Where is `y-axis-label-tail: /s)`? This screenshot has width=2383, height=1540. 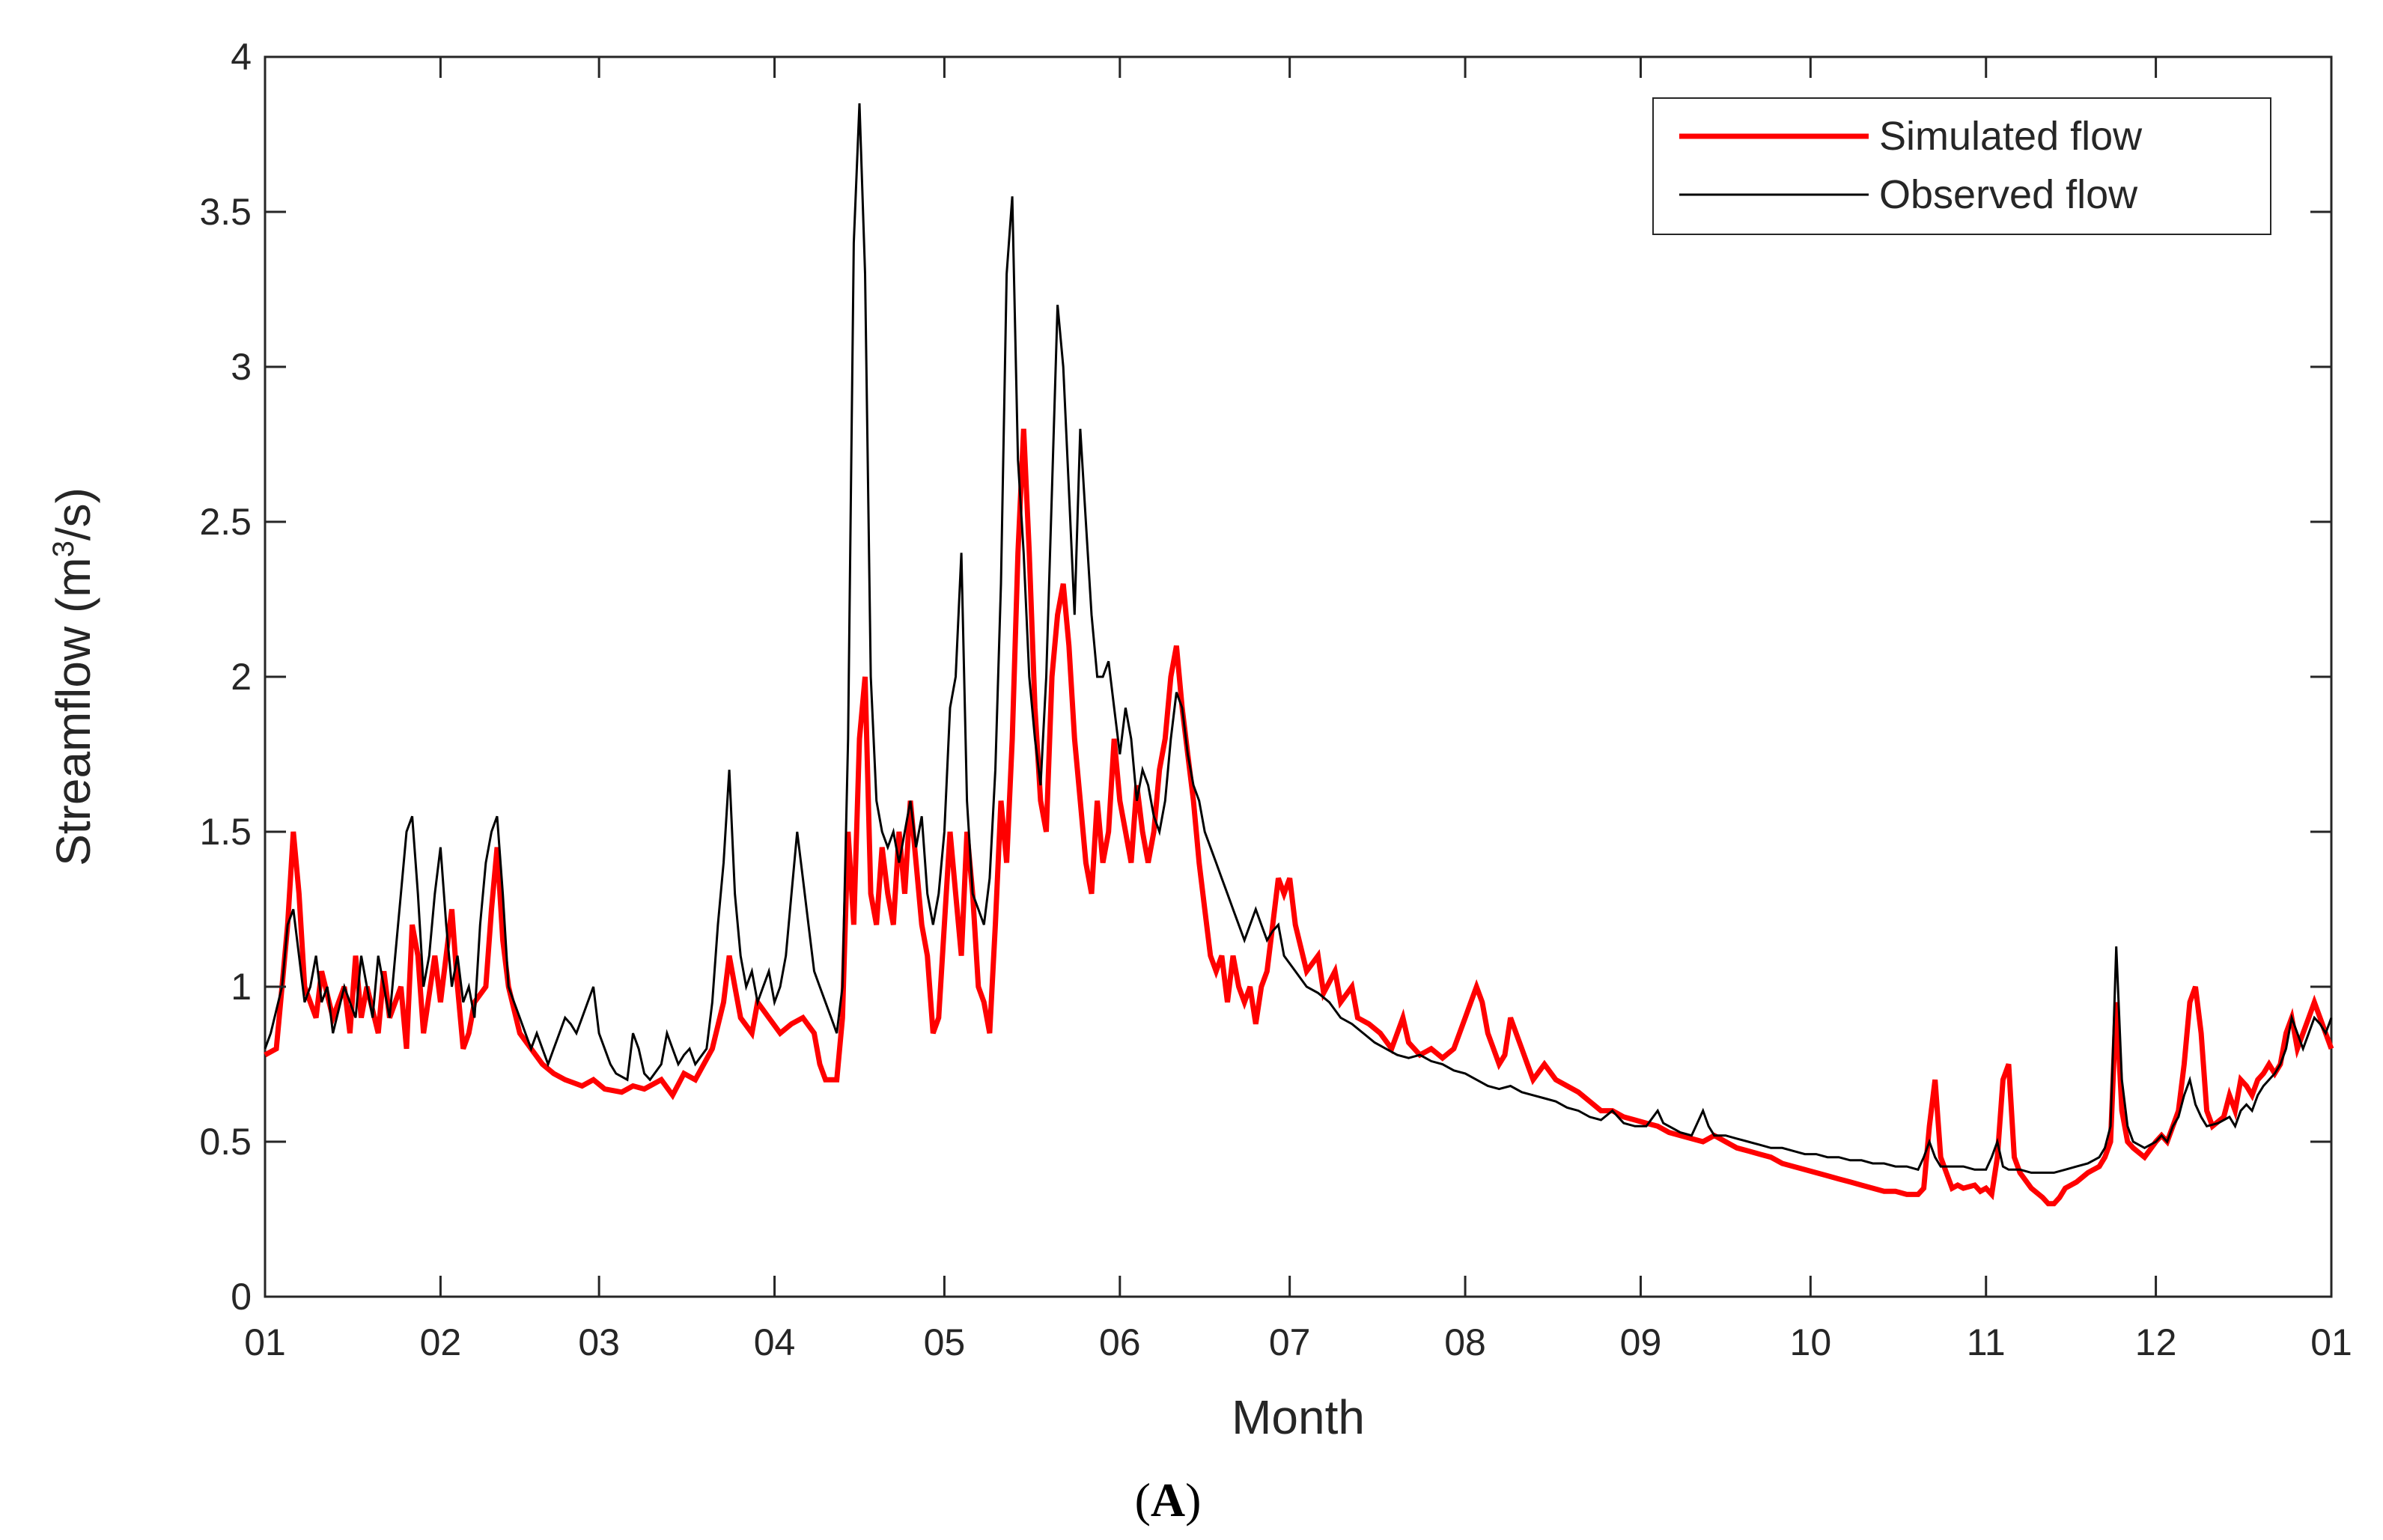
y-axis-label-tail: /s) is located at coordinates (73, 514).